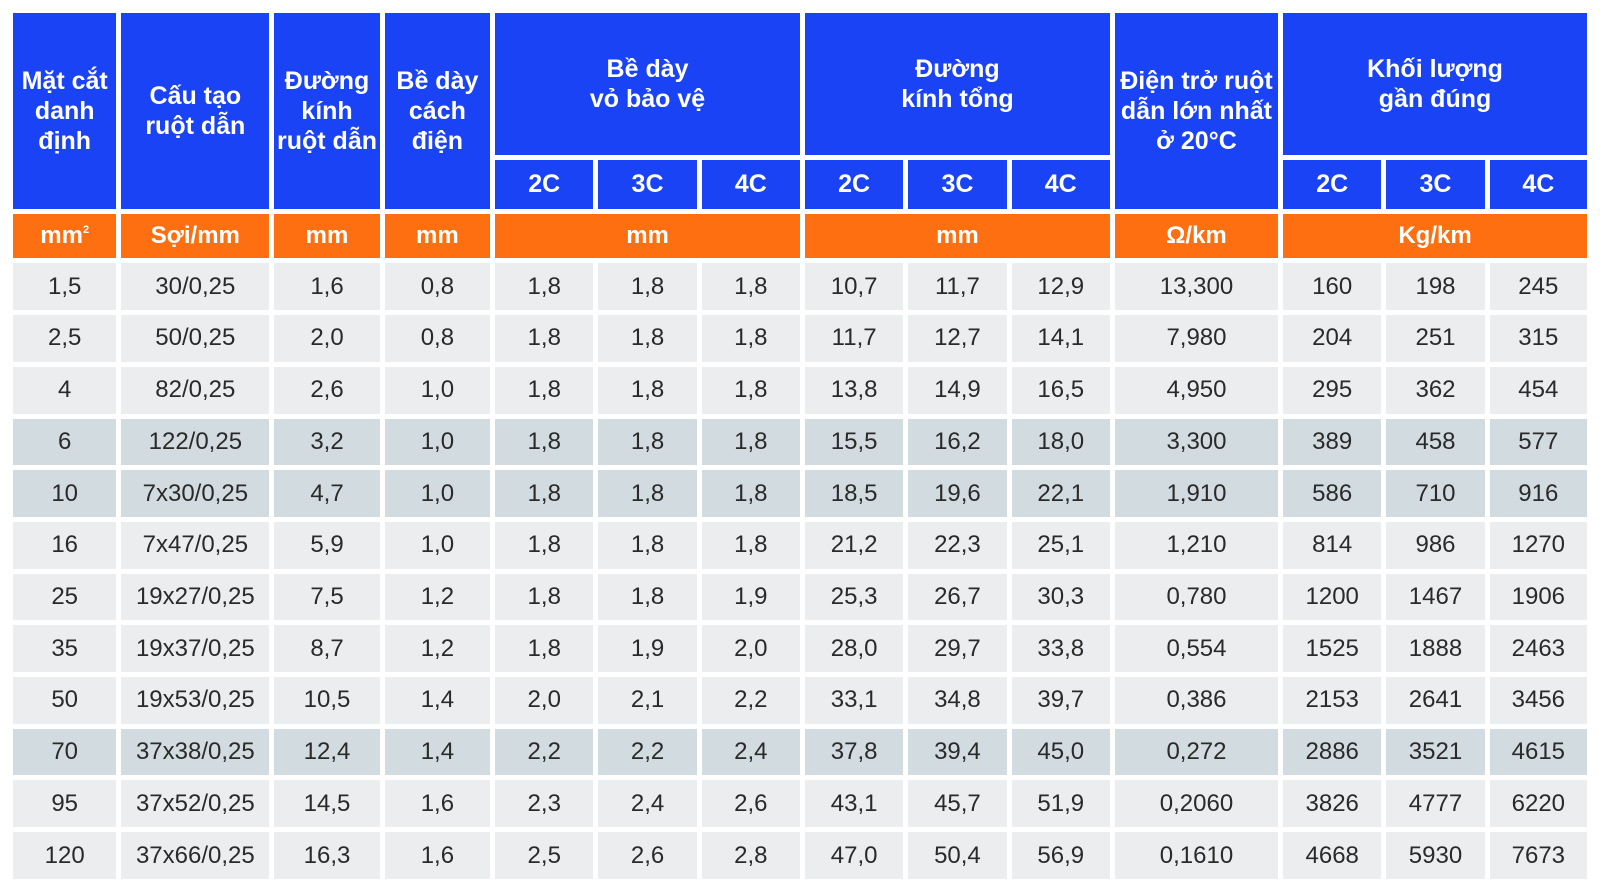 This screenshot has height=892, width=1600. What do you see at coordinates (1060, 804) in the screenshot?
I see `table-cell: 51,9` at bounding box center [1060, 804].